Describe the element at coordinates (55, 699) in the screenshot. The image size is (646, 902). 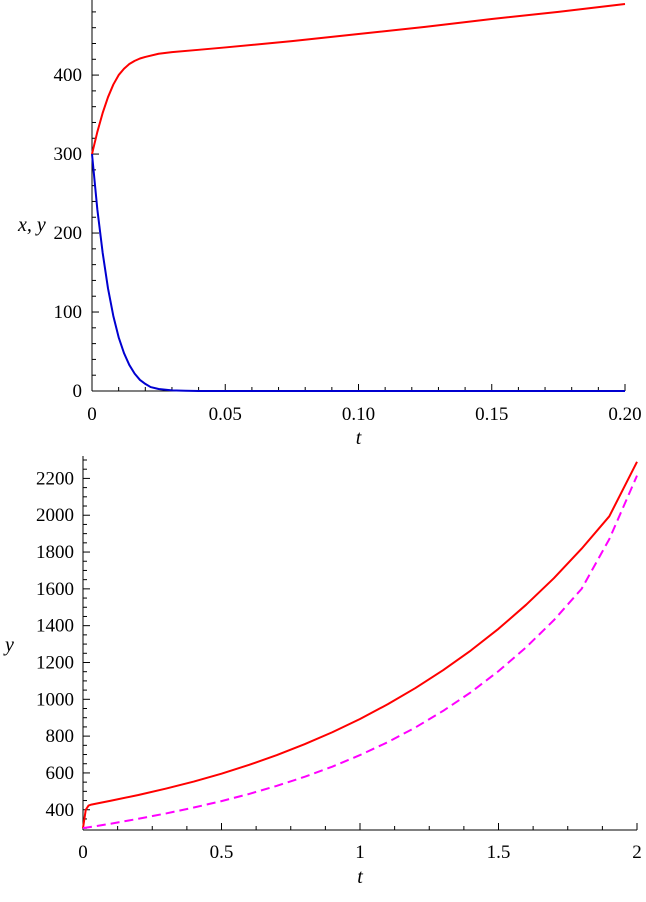
I see `y-tick-label: 1000` at that location.